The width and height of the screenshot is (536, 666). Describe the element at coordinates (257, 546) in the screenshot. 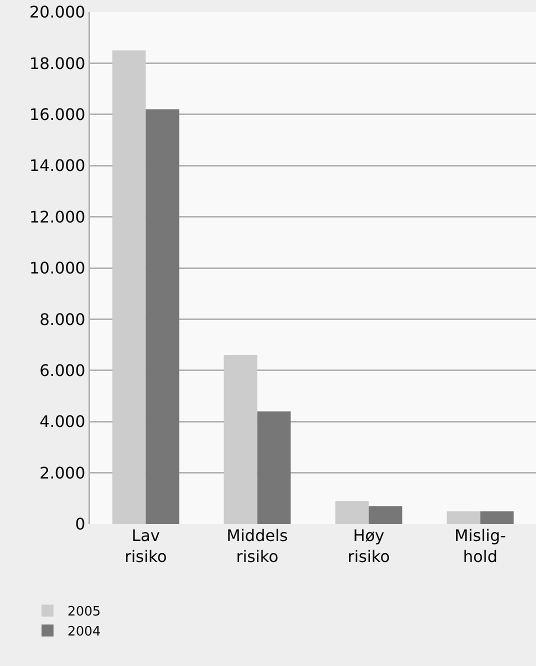

I see `x-tick-label: Middels risiko` at that location.